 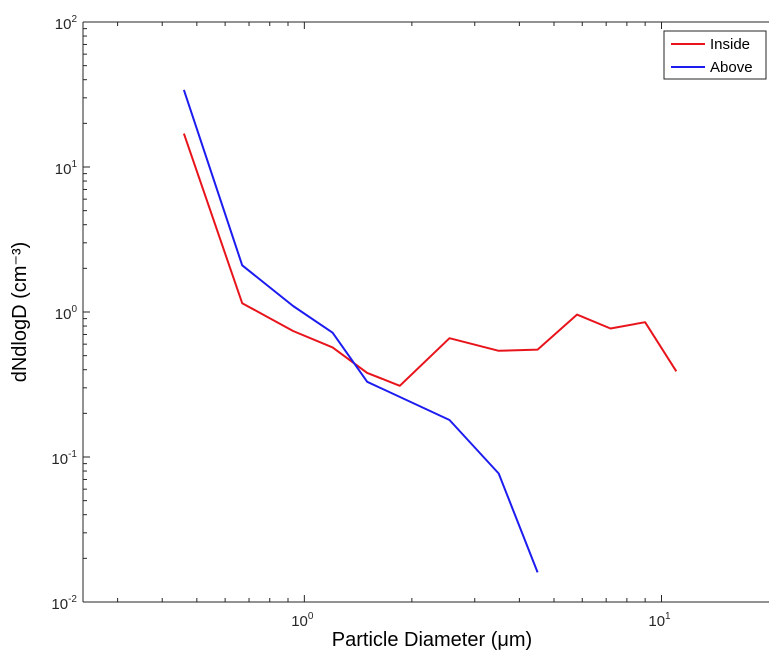 What do you see at coordinates (731, 67) in the screenshot?
I see `legend-label-above: Above` at bounding box center [731, 67].